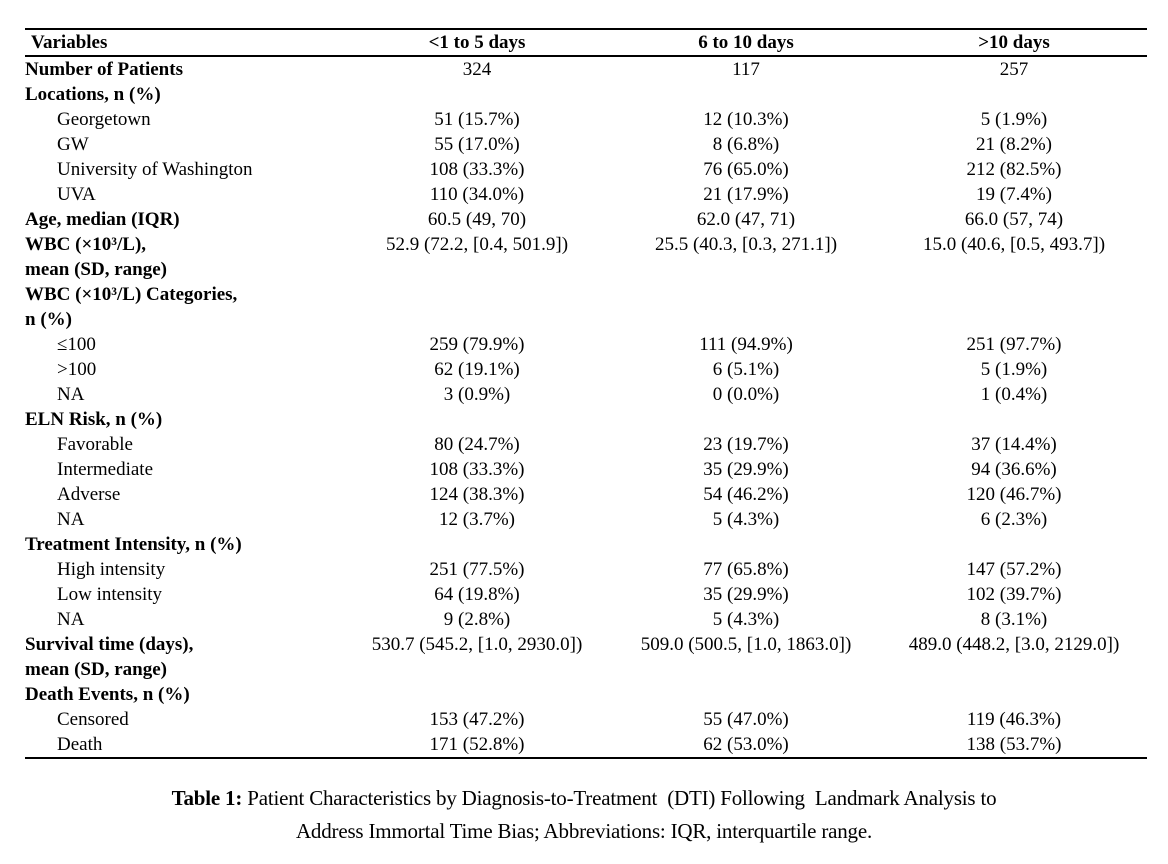  I want to click on row-label-line: Censored, so click(93, 719).